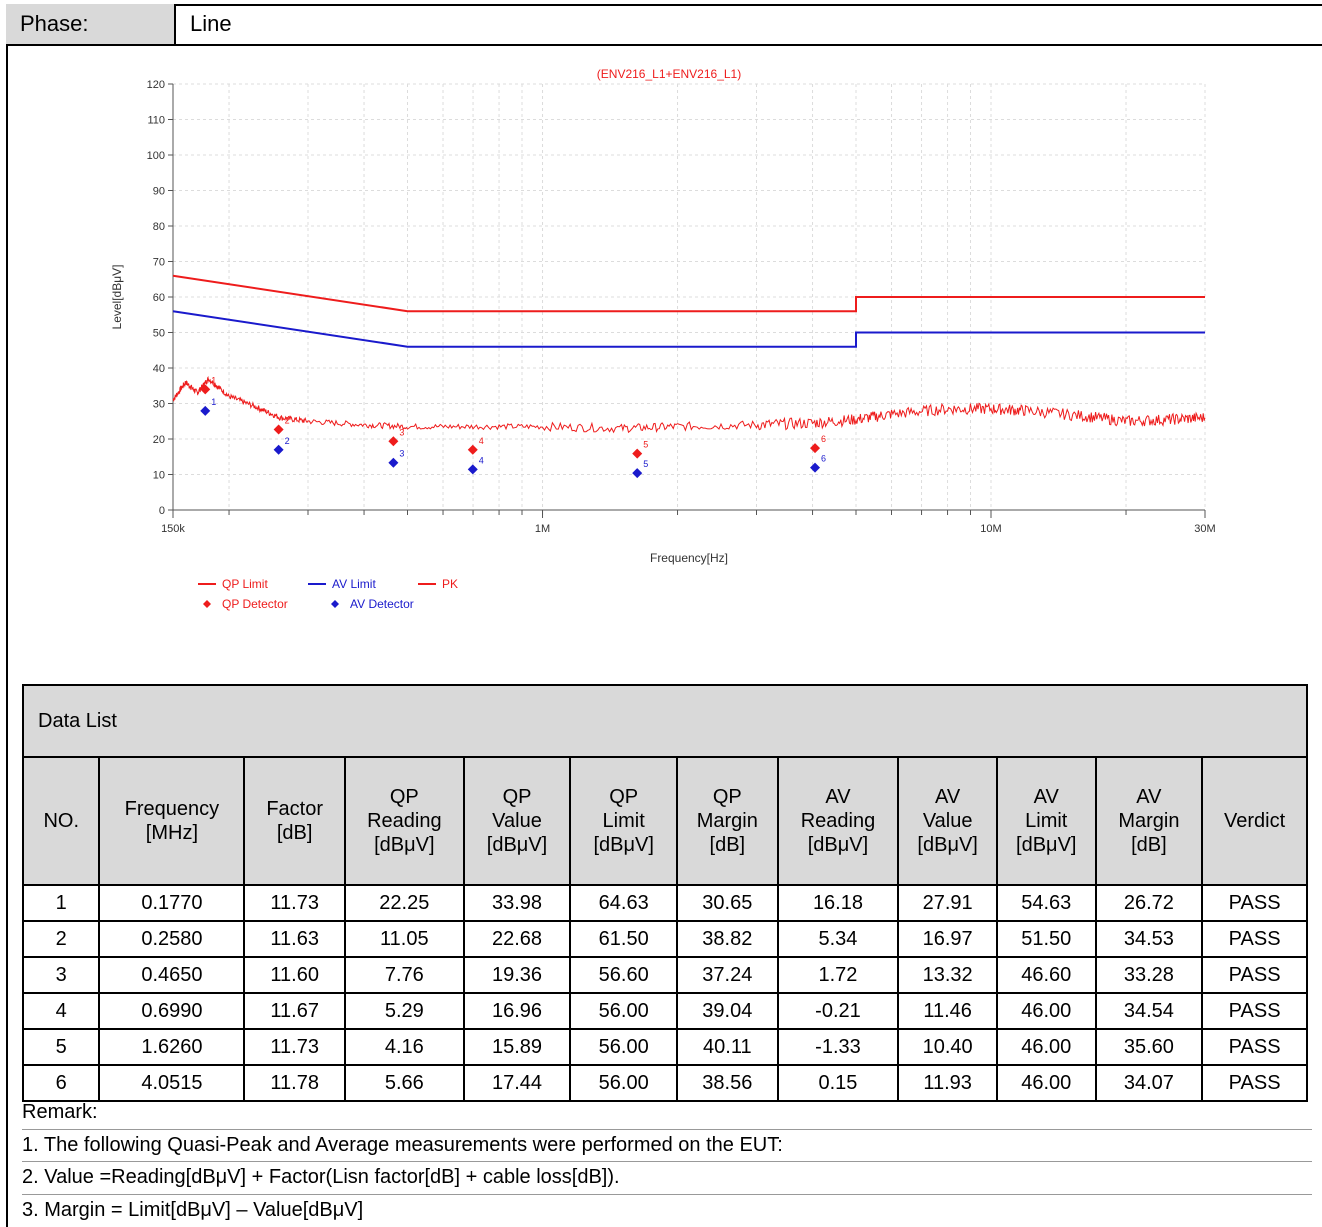 The width and height of the screenshot is (1322, 1227). What do you see at coordinates (838, 1011) in the screenshot?
I see `table-cell: -0.21` at bounding box center [838, 1011].